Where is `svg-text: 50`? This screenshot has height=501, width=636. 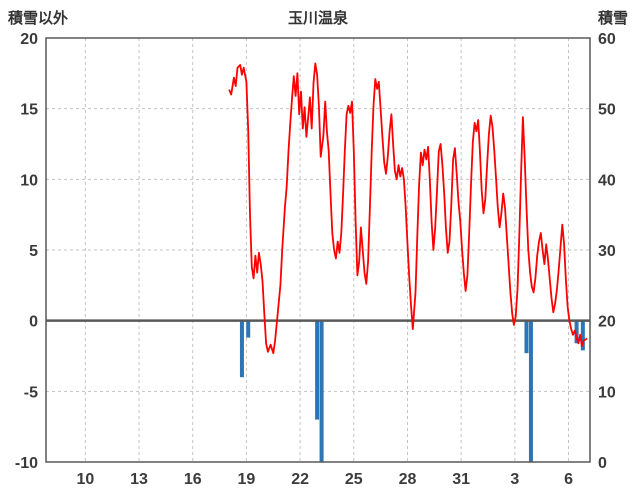 svg-text: 50 is located at coordinates (607, 110).